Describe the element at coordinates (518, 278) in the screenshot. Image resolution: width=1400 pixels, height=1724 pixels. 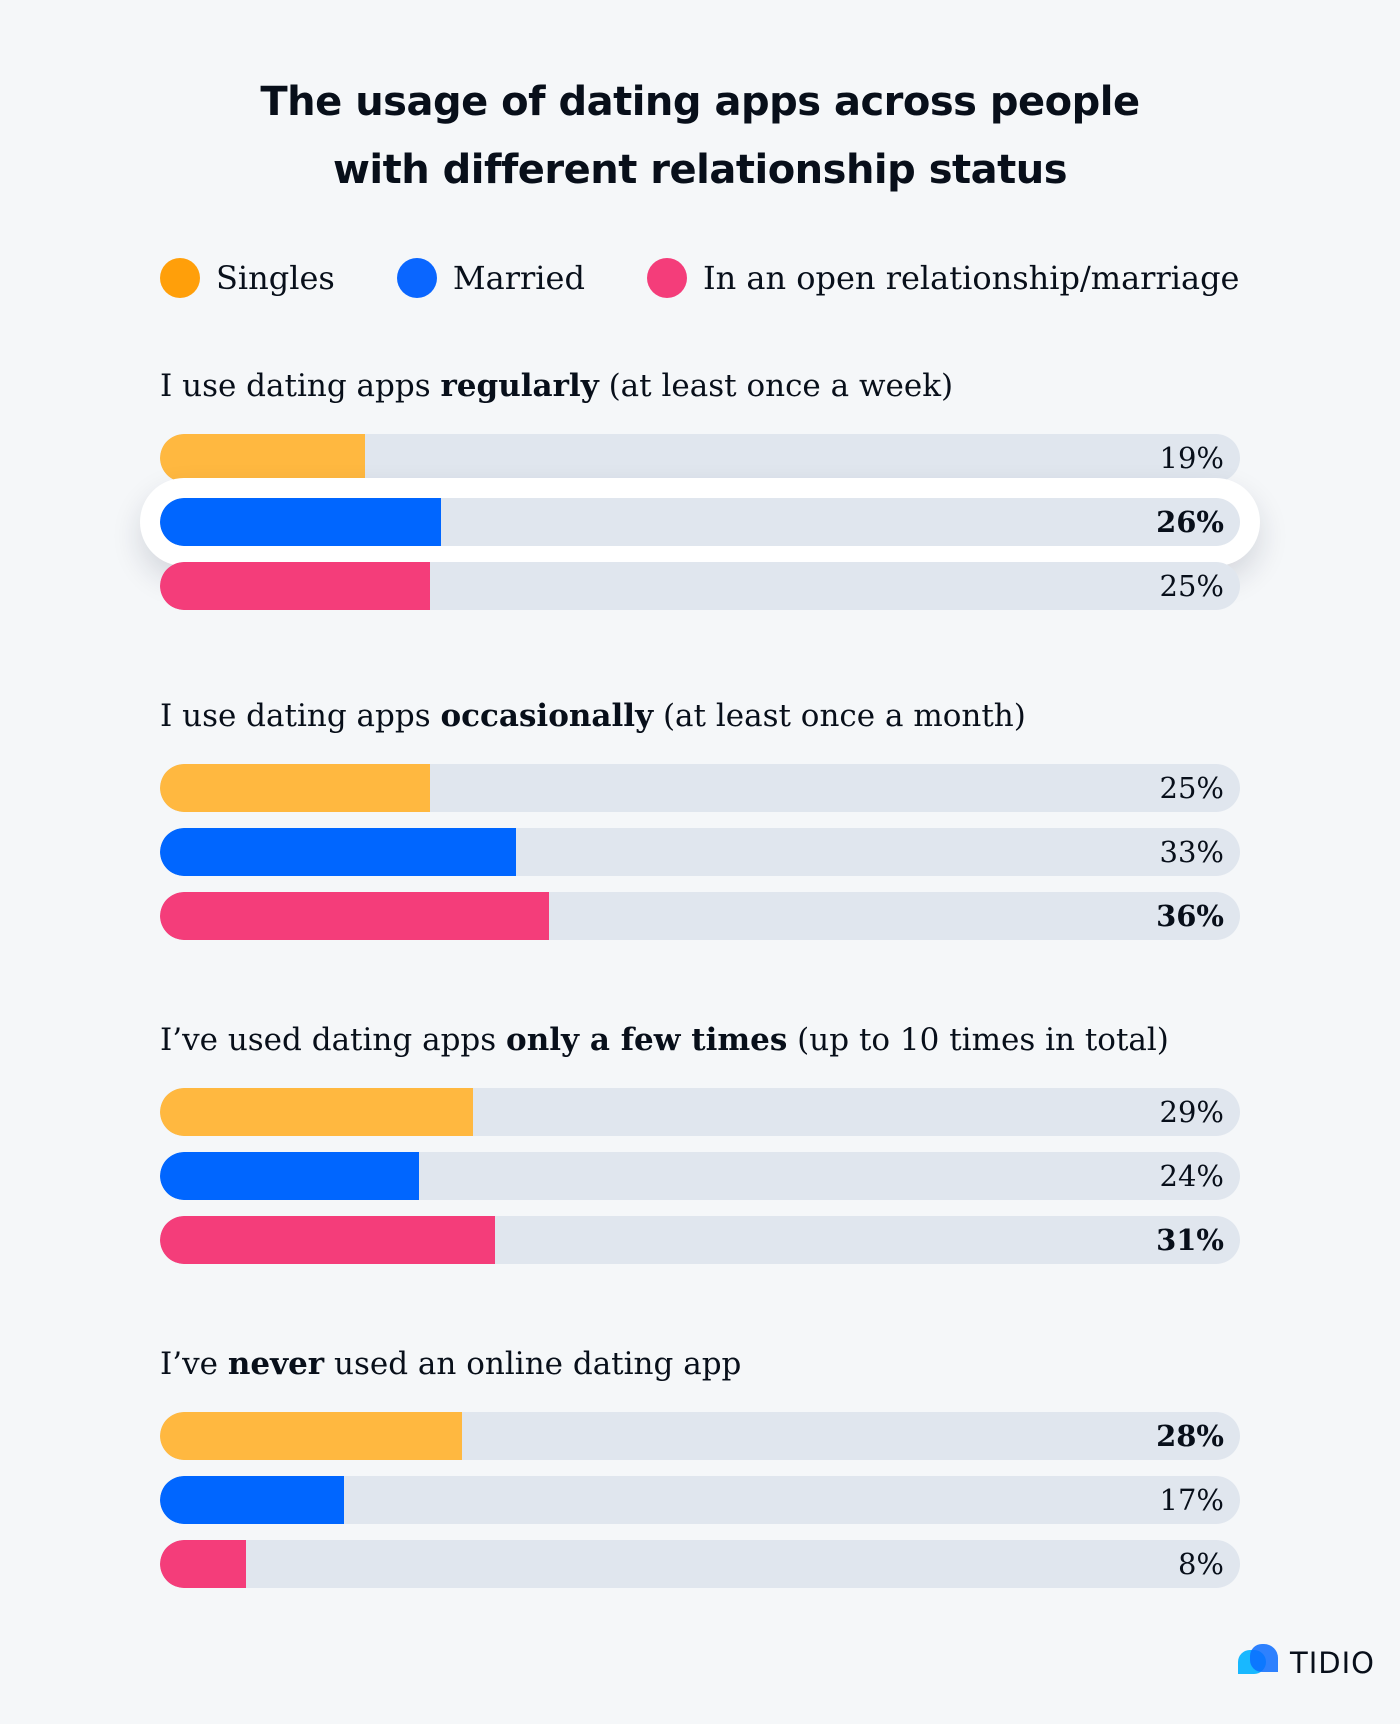
I see `legend-label: Married` at that location.